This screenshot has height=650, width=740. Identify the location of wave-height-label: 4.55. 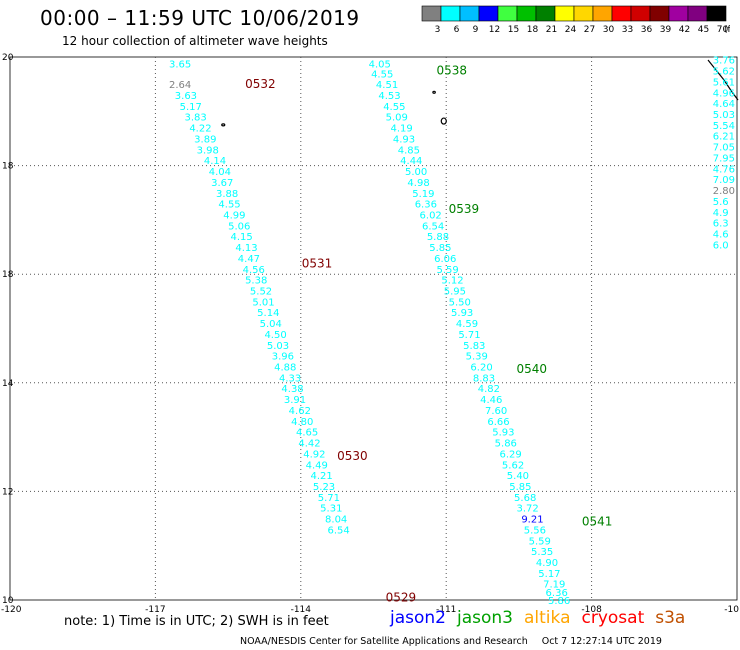
(229, 205).